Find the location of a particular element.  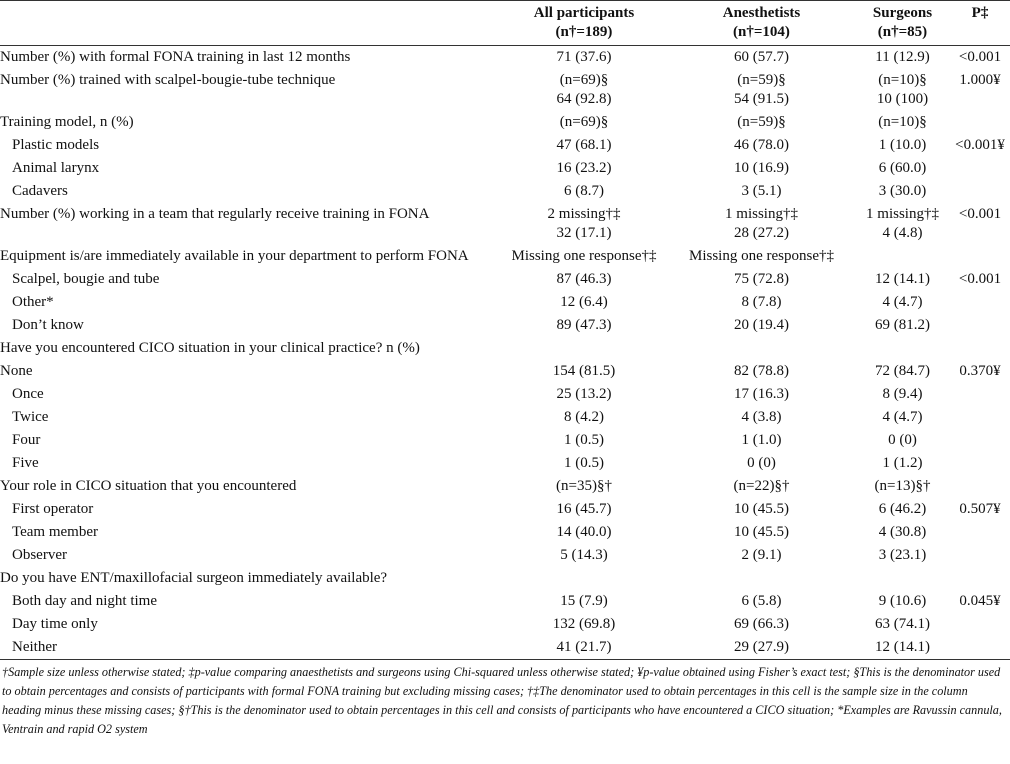

table-cell: 6 (8.7) is located at coordinates (584, 191).